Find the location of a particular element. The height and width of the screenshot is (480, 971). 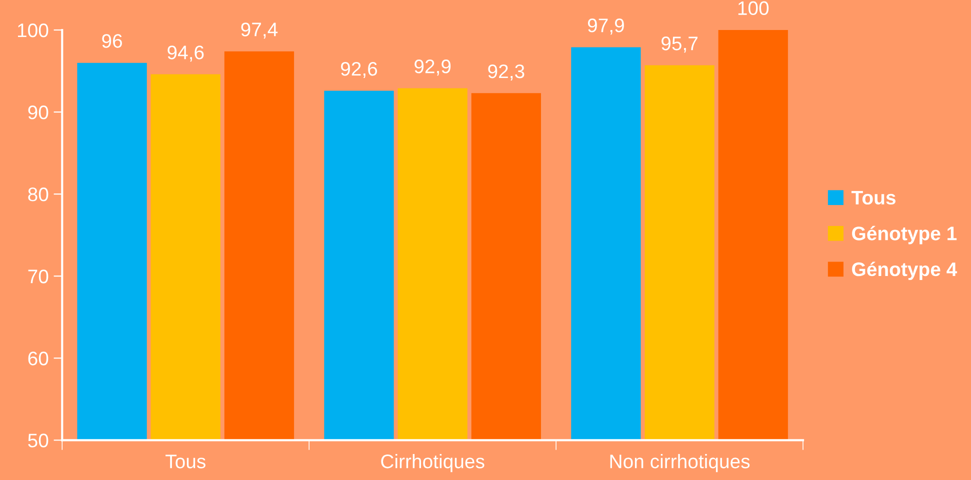

x-tick-label: Non cirrhotiques is located at coordinates (680, 463).